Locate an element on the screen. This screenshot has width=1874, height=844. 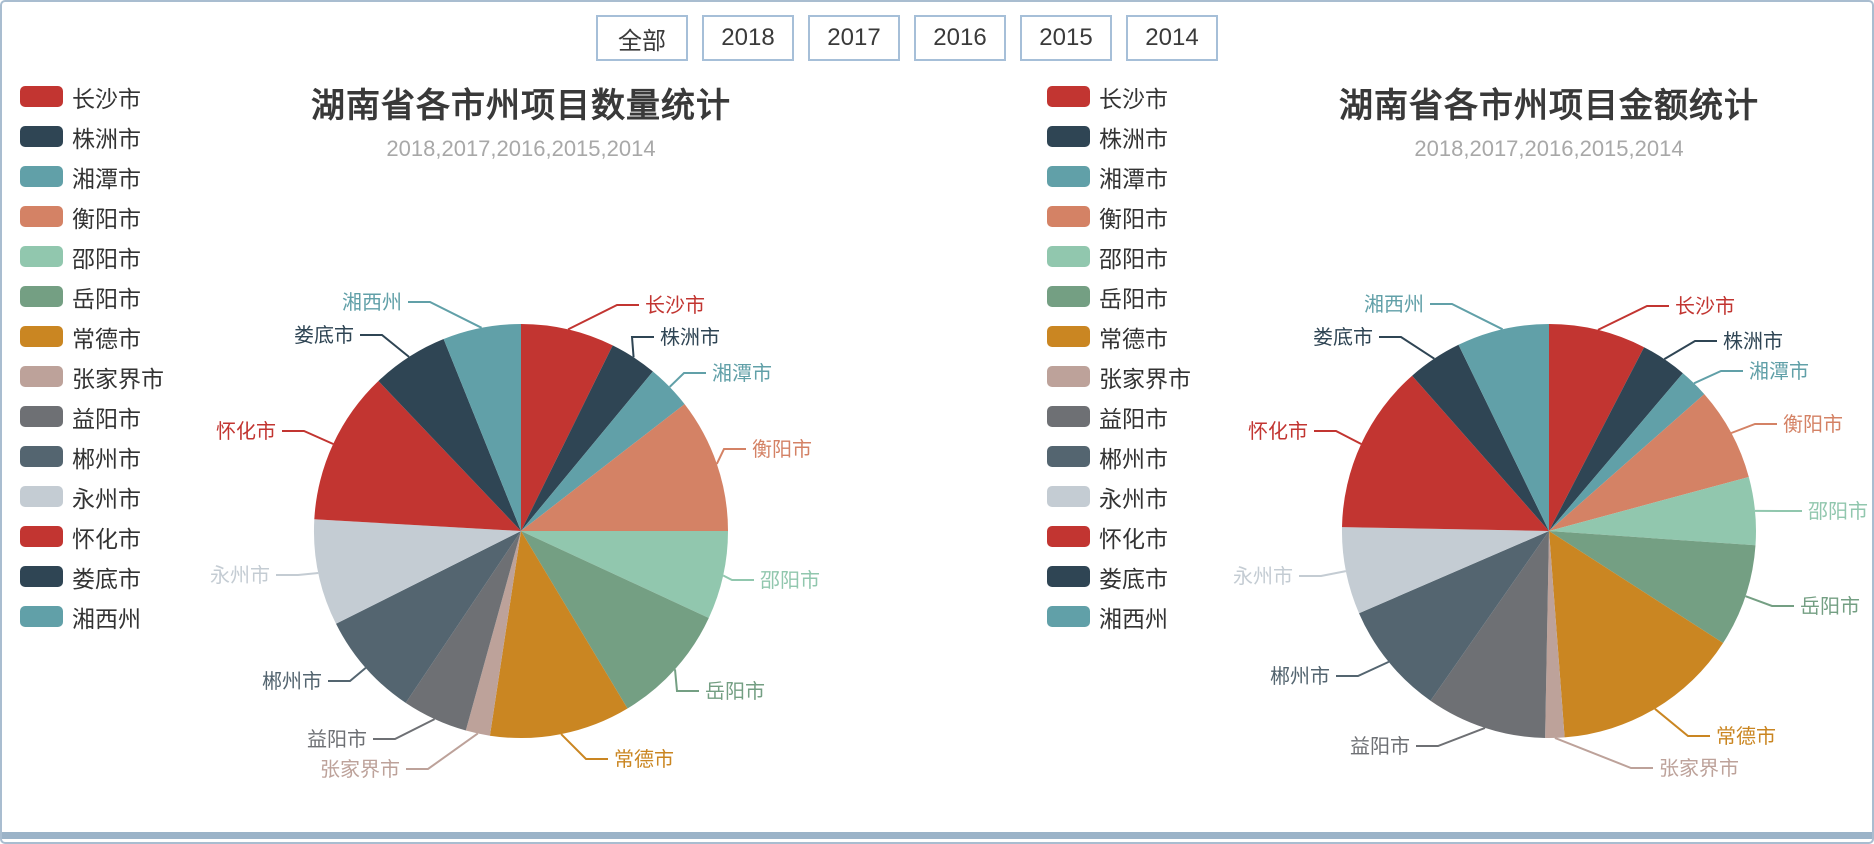
slice-label-湘潭市: 湘潭市 is located at coordinates (742, 373).